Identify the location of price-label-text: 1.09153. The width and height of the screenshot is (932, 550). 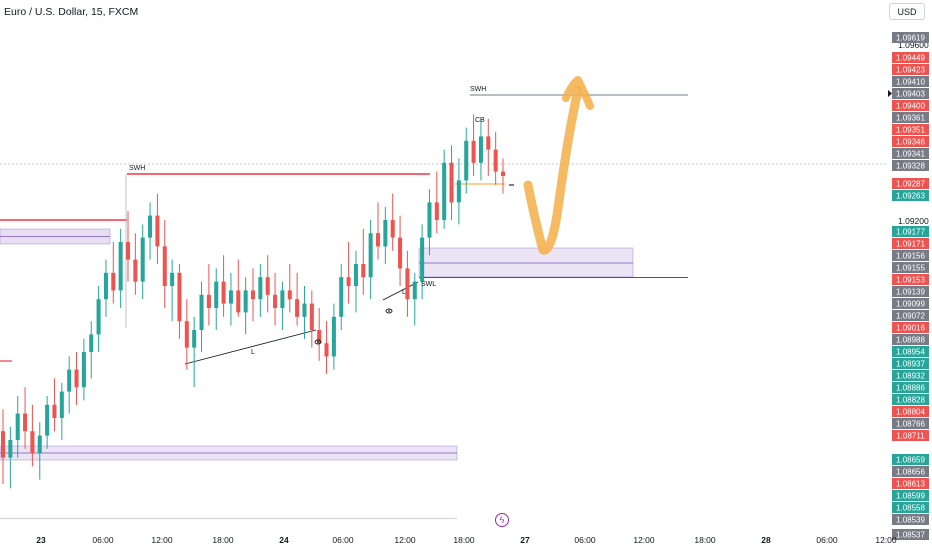
(910, 280).